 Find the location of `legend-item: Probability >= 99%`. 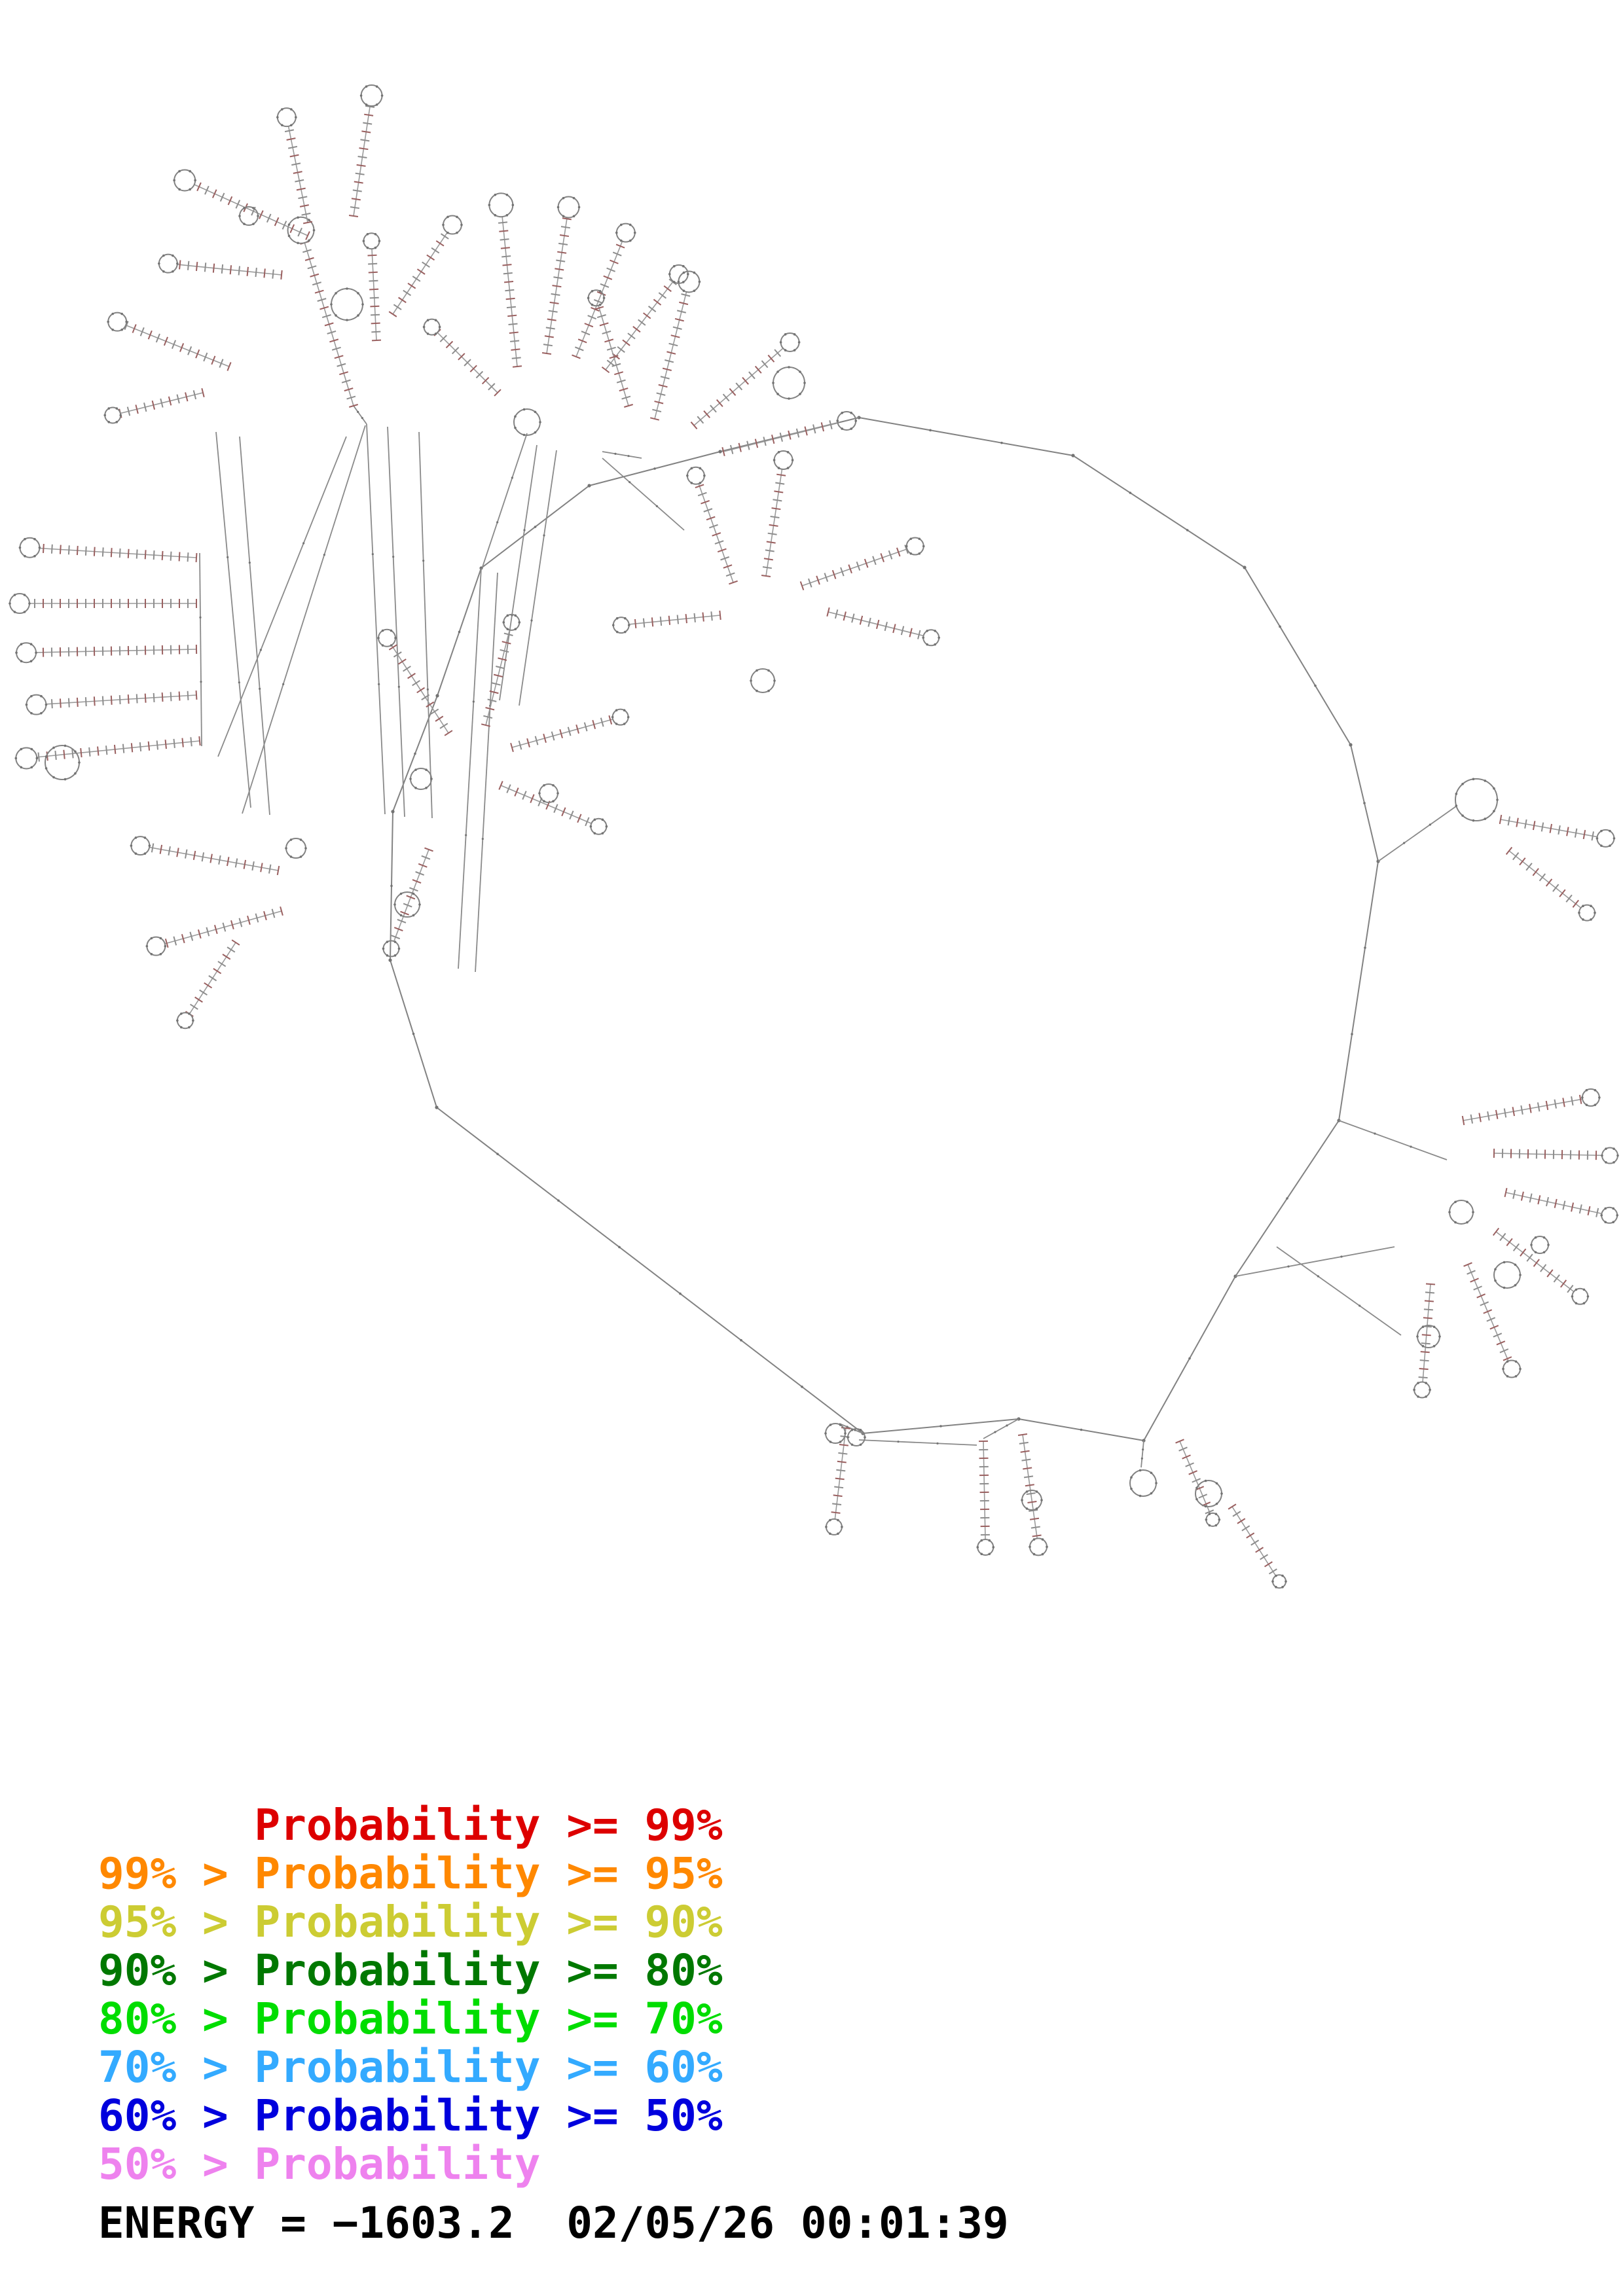

legend-item: Probability >= 99% is located at coordinates (410, 1825).